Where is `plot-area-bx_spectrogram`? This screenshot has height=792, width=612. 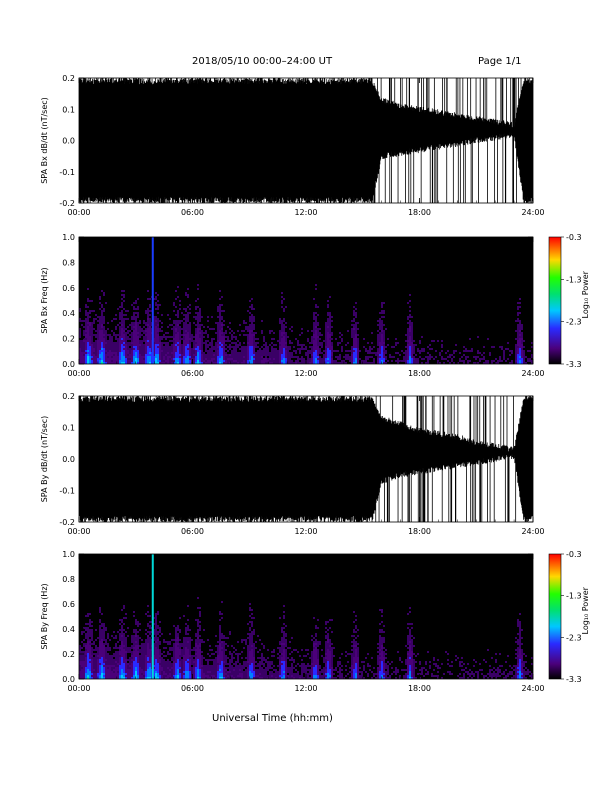
plot-area-bx_spectrogram is located at coordinates (306, 300).